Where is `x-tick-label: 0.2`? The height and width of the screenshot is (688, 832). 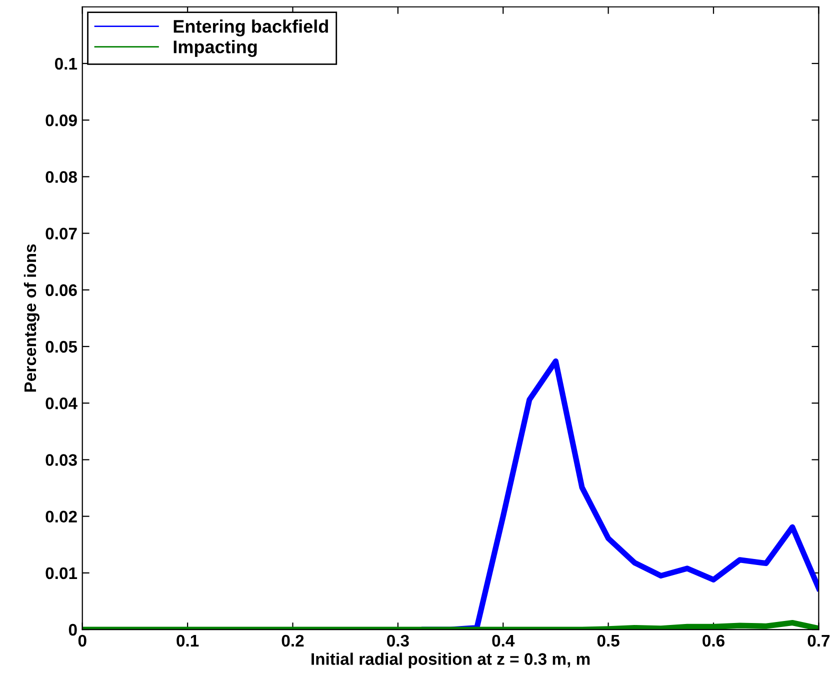 x-tick-label: 0.2 is located at coordinates (293, 640).